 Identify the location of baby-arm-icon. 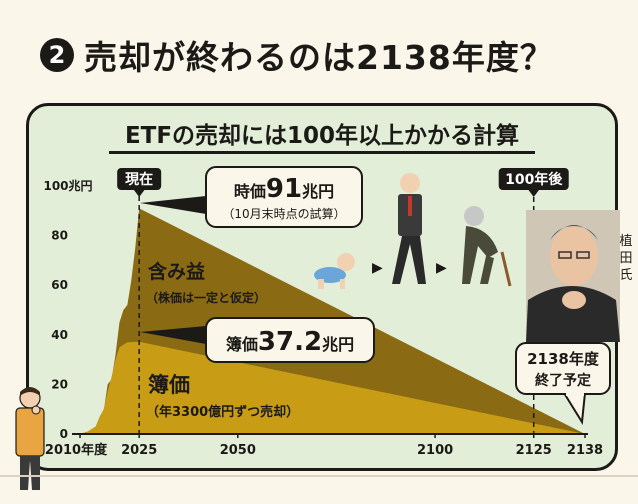
(342, 284).